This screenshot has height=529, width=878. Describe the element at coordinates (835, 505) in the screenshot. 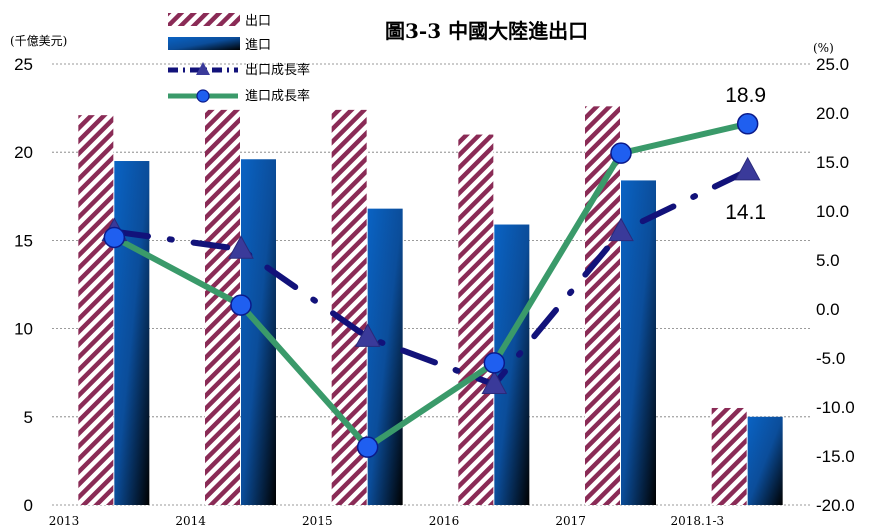

I see `y-right-tick-label: -20.0` at that location.